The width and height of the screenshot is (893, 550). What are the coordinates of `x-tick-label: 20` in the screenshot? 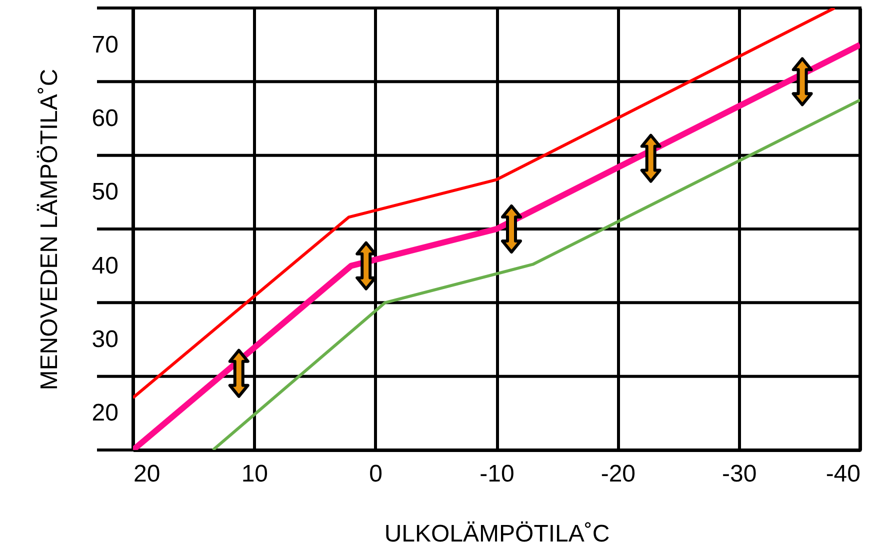 It's located at (147, 474).